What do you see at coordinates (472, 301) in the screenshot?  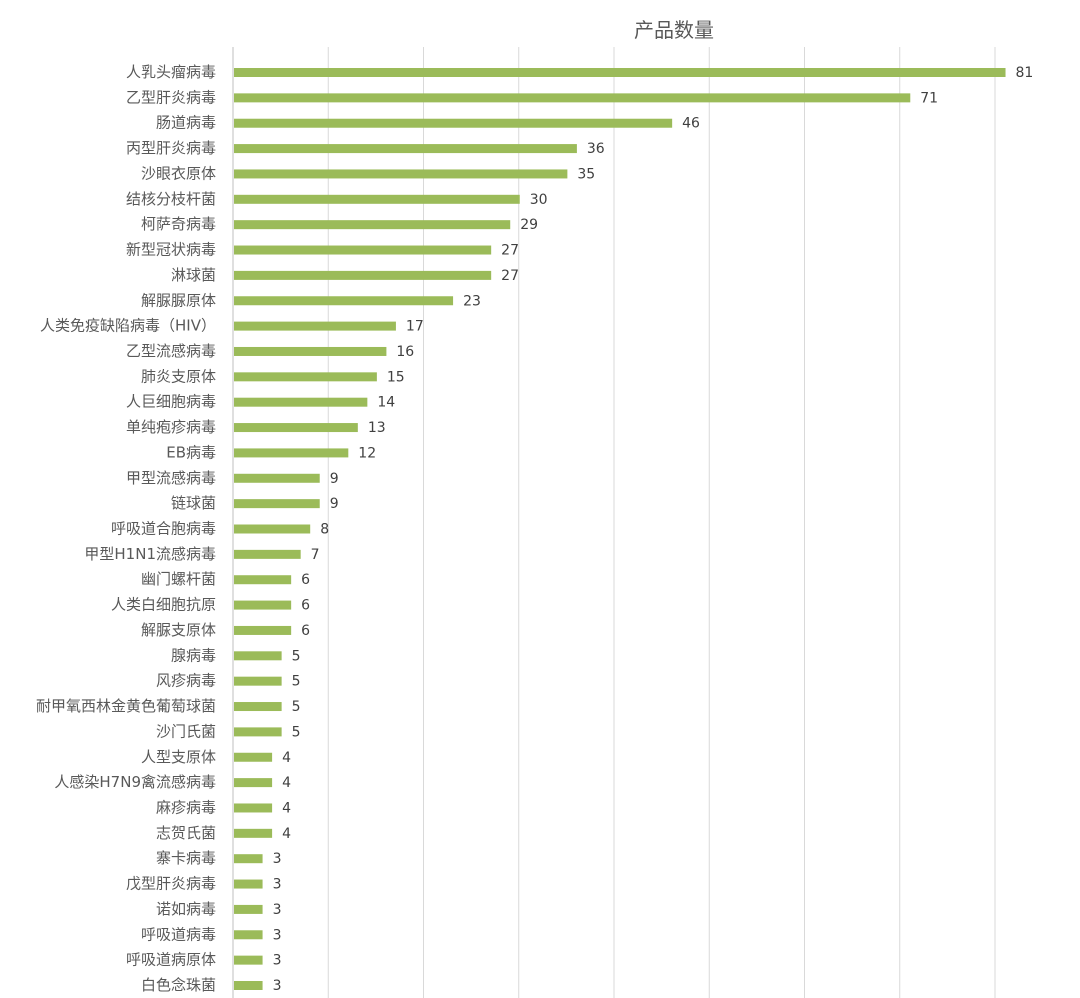 I see `data-label: 23` at bounding box center [472, 301].